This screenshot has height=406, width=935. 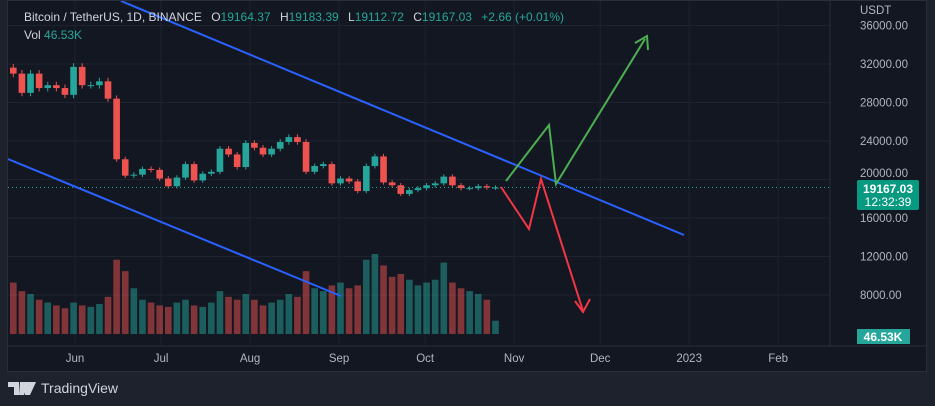 I want to click on volume-badge-value: 46.53K, so click(x=883, y=337).